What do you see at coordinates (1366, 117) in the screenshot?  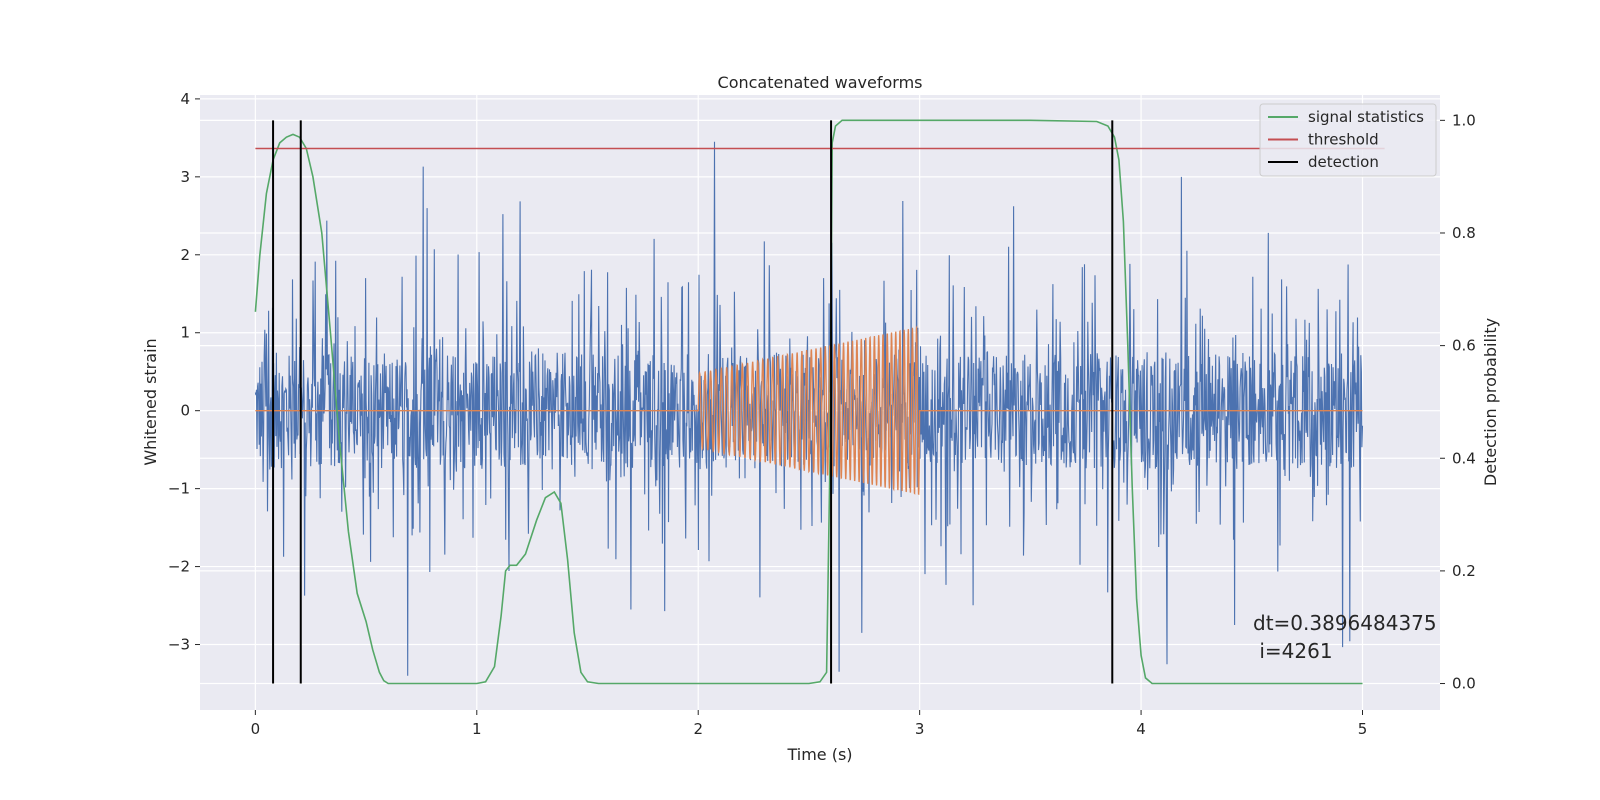 I see `legend-label: signal statistics` at bounding box center [1366, 117].